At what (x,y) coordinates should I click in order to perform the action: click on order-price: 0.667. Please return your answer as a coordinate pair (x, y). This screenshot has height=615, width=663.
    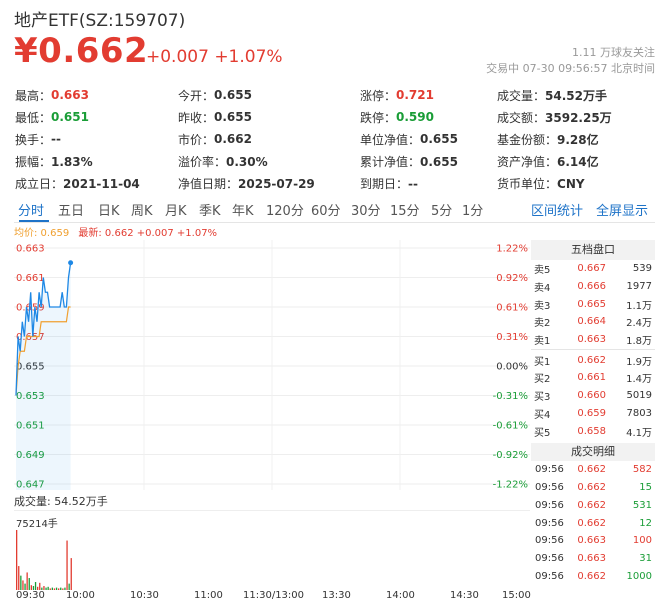
    Looking at the image, I should click on (591, 269).